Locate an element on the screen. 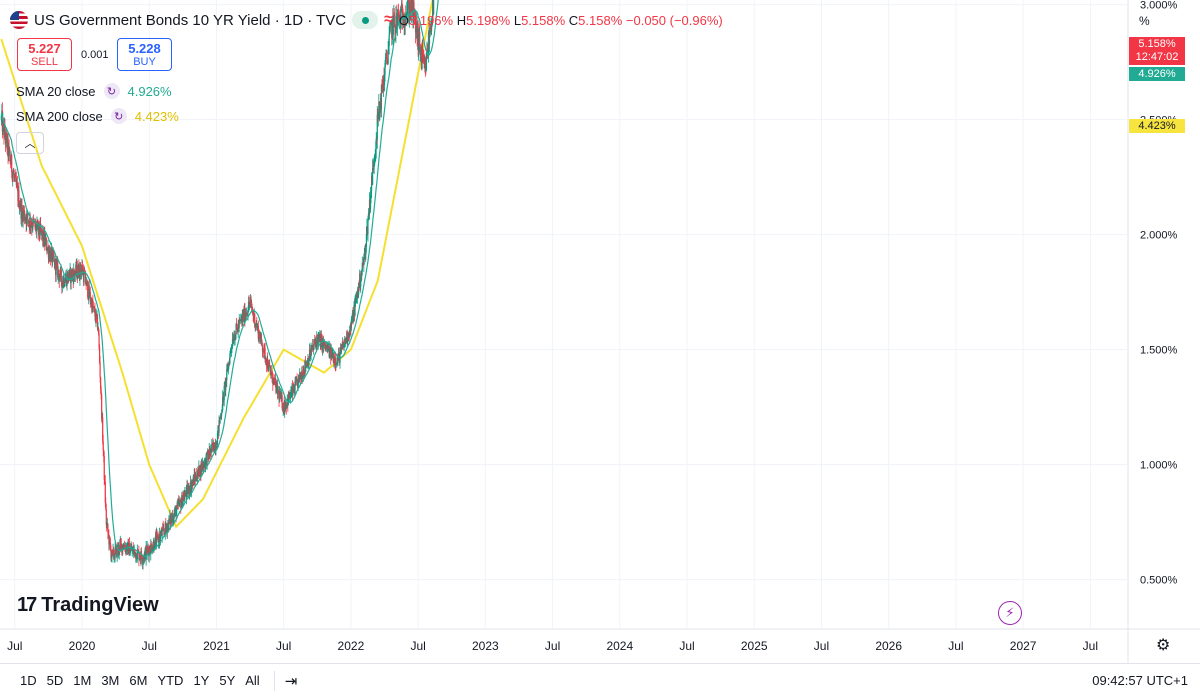  bolt-icon: ⚡ is located at coordinates (1010, 613).